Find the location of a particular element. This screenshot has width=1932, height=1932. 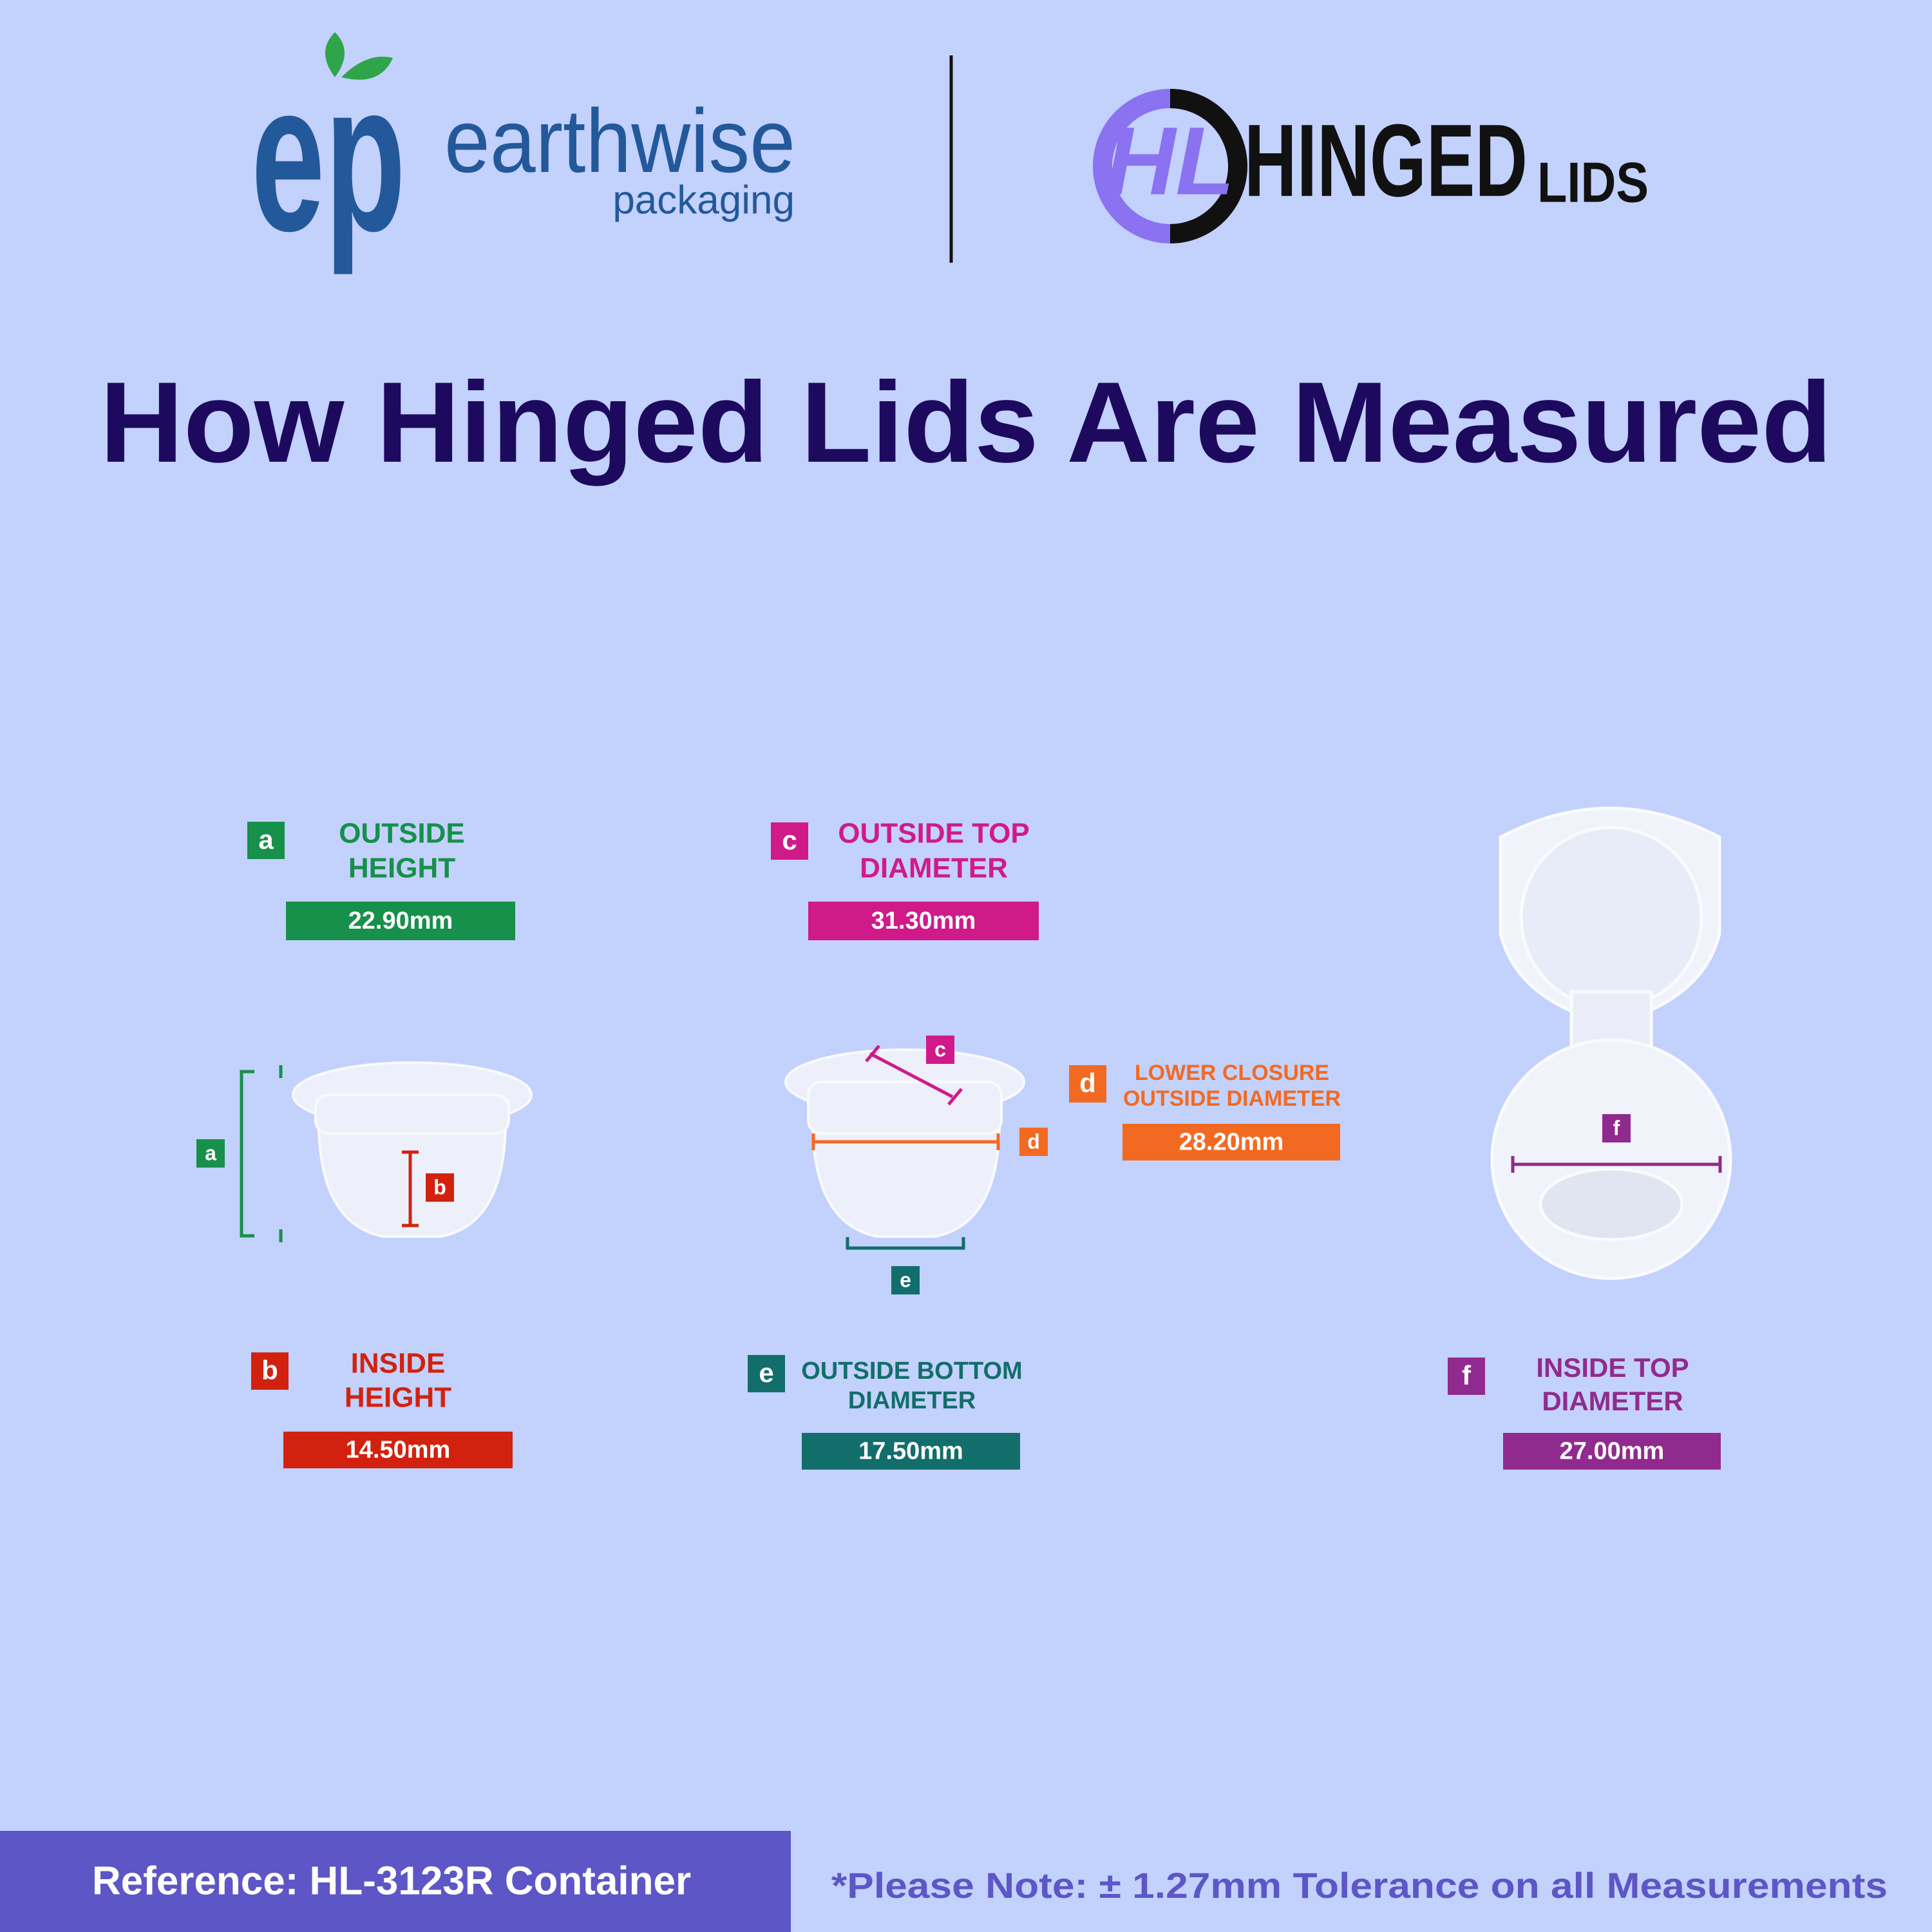

measure-label: OUTSIDE DIAMETER is located at coordinates (1232, 1098).